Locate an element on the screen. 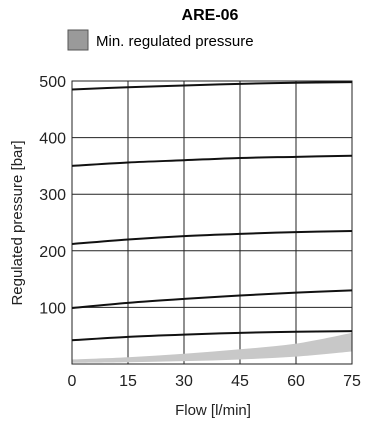 The width and height of the screenshot is (366, 427). legend-label: Min. regulated pressure is located at coordinates (175, 41).